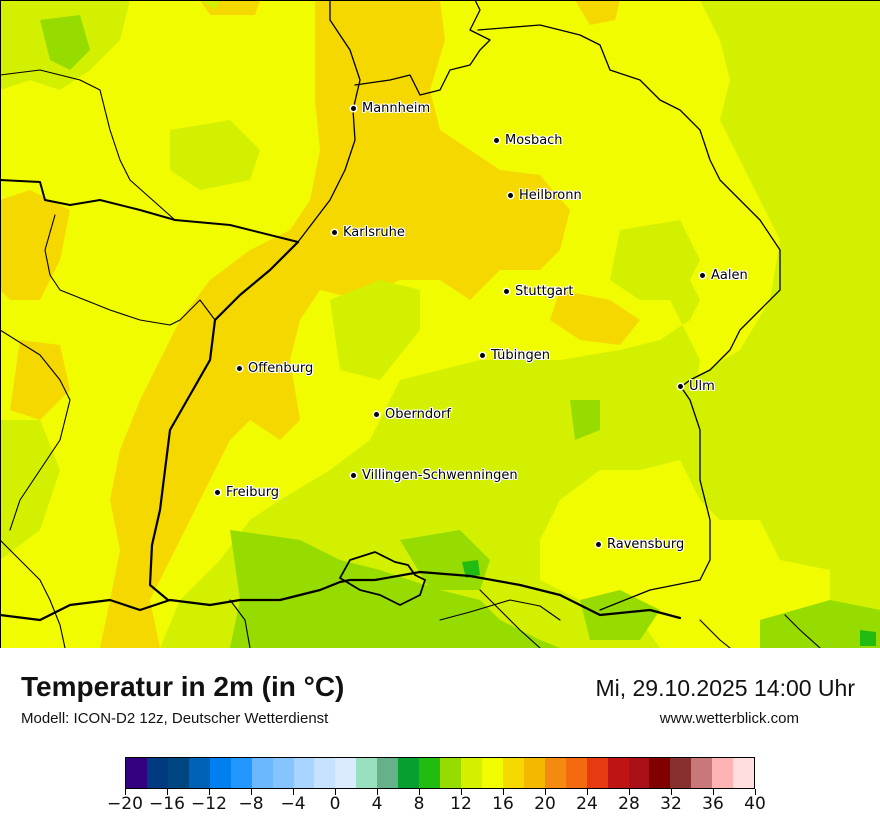 The width and height of the screenshot is (880, 830). What do you see at coordinates (293, 804) in the screenshot?
I see `colorbar-tick-label: −4` at bounding box center [293, 804].